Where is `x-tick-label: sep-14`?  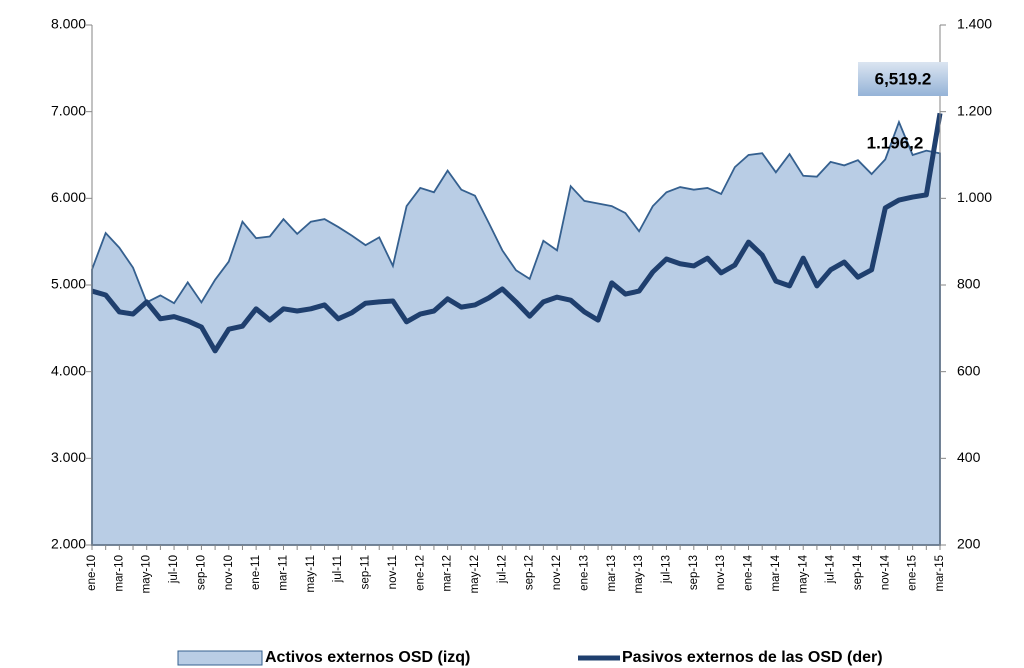
x-tick-label: sep-14 is located at coordinates (858, 572).